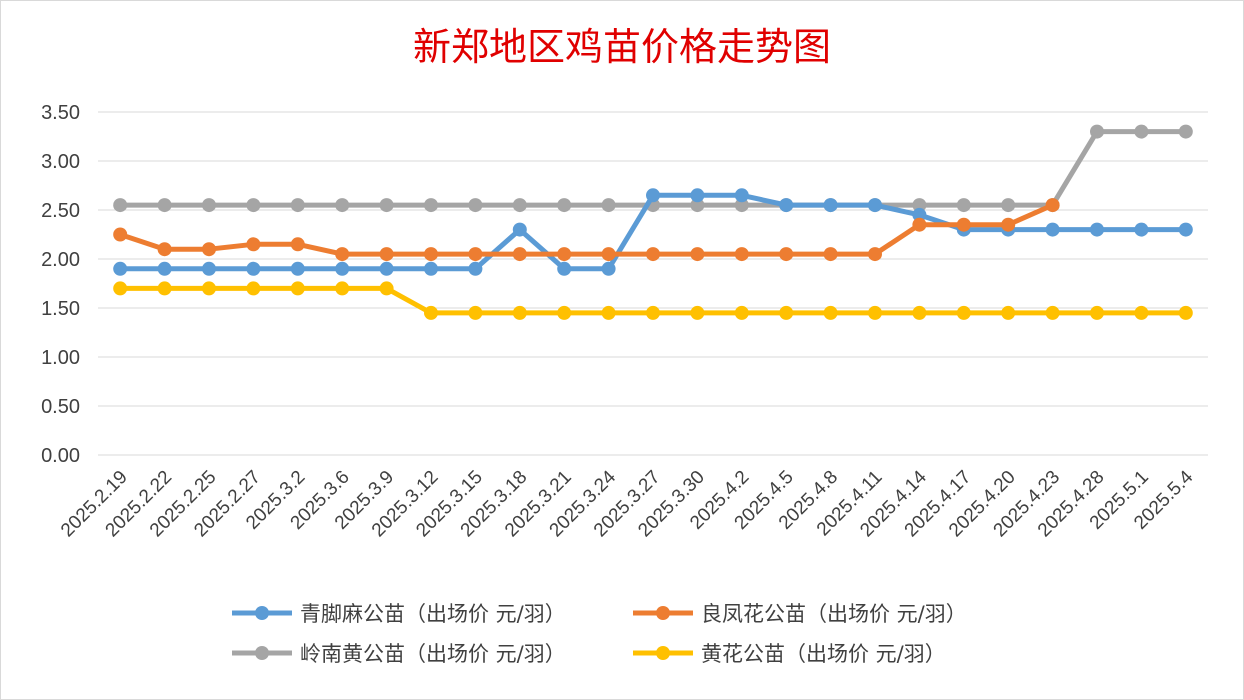 The height and width of the screenshot is (700, 1244). What do you see at coordinates (433, 654) in the screenshot?
I see `legend-label: 岭南黄公苗（出场价 元/羽）` at bounding box center [433, 654].